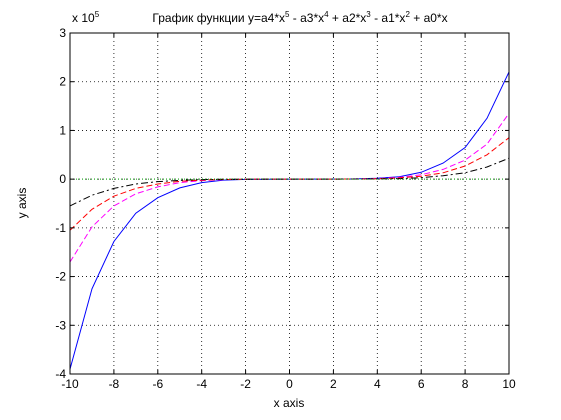  What do you see at coordinates (60, 325) in the screenshot?
I see `y-tick-label: -3` at bounding box center [60, 325].